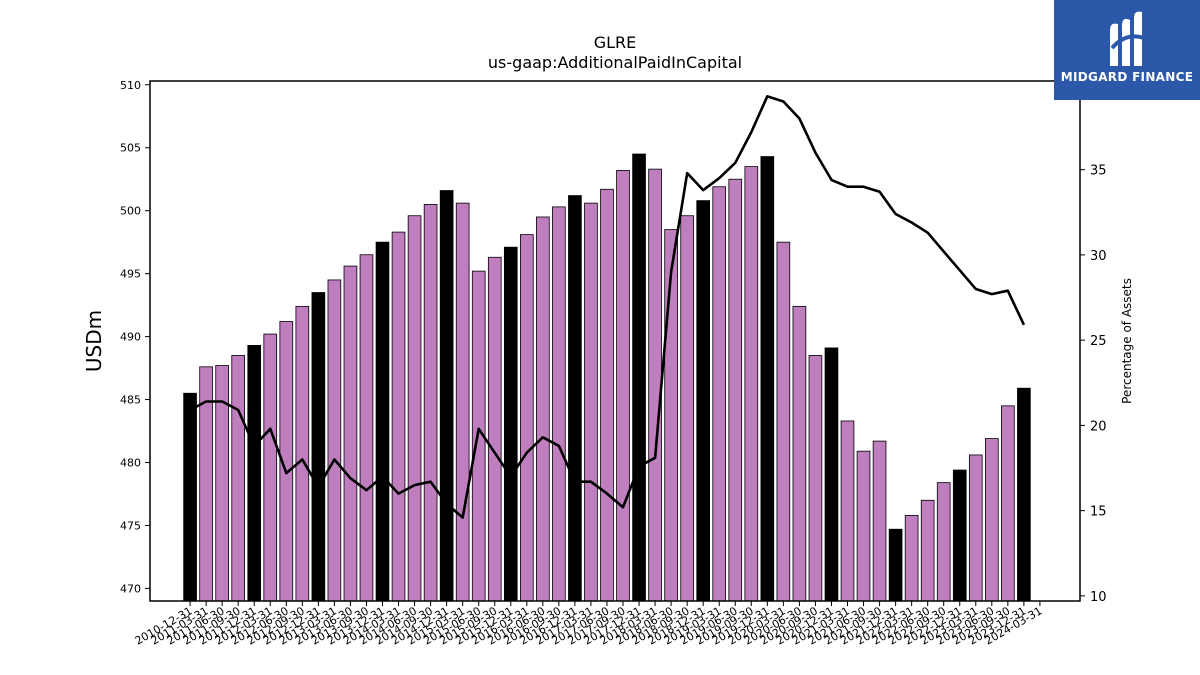 This screenshot has height=675, width=1200. Describe the element at coordinates (1098, 341) in the screenshot. I see `y2-tick-label: 25` at that location.